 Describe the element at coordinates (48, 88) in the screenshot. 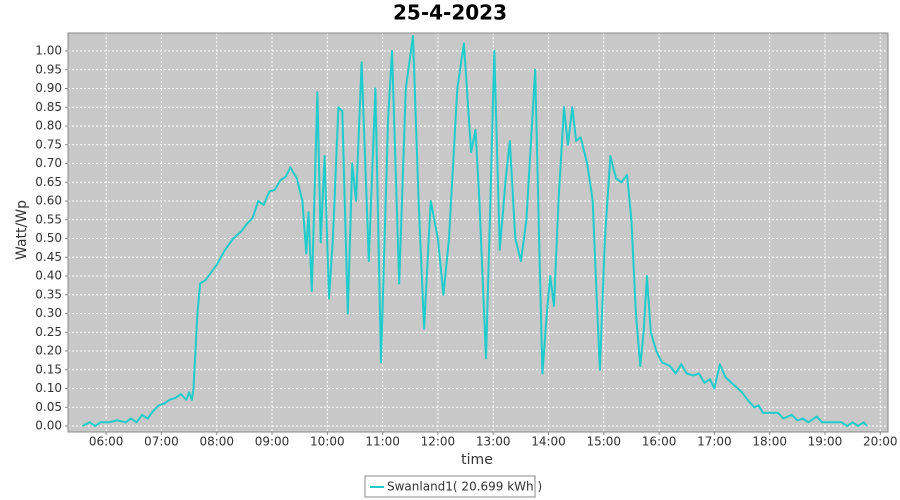

I see `y-tick-label: 0.90` at that location.